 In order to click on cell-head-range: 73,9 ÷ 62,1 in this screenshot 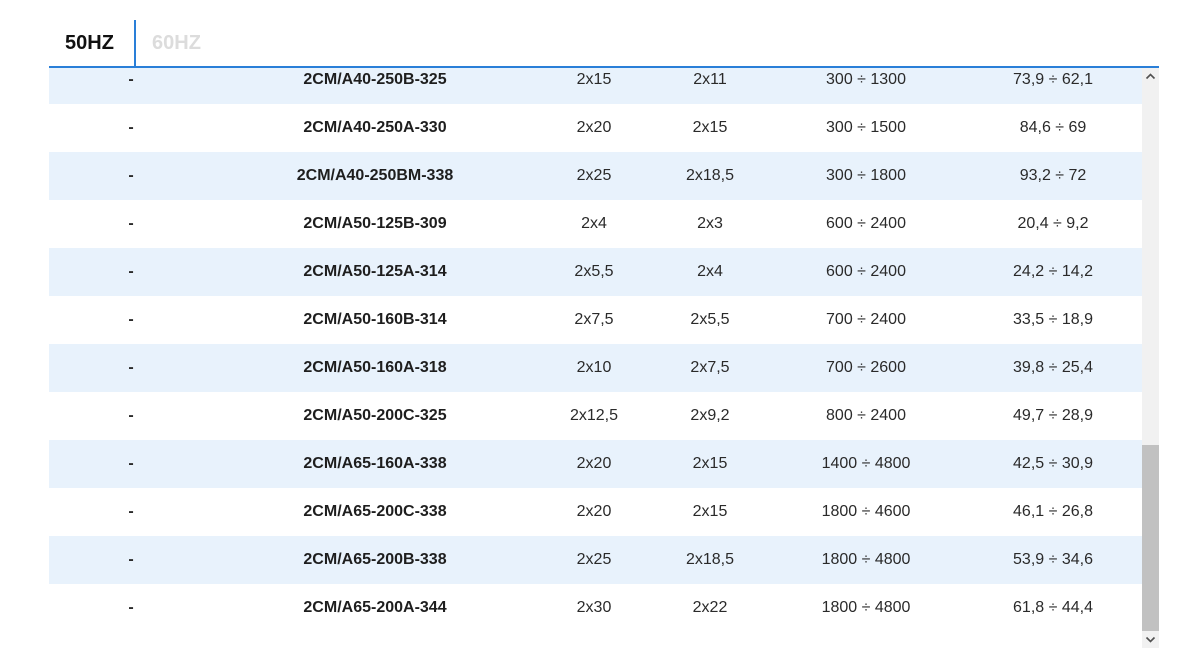, I will do `click(1053, 79)`.